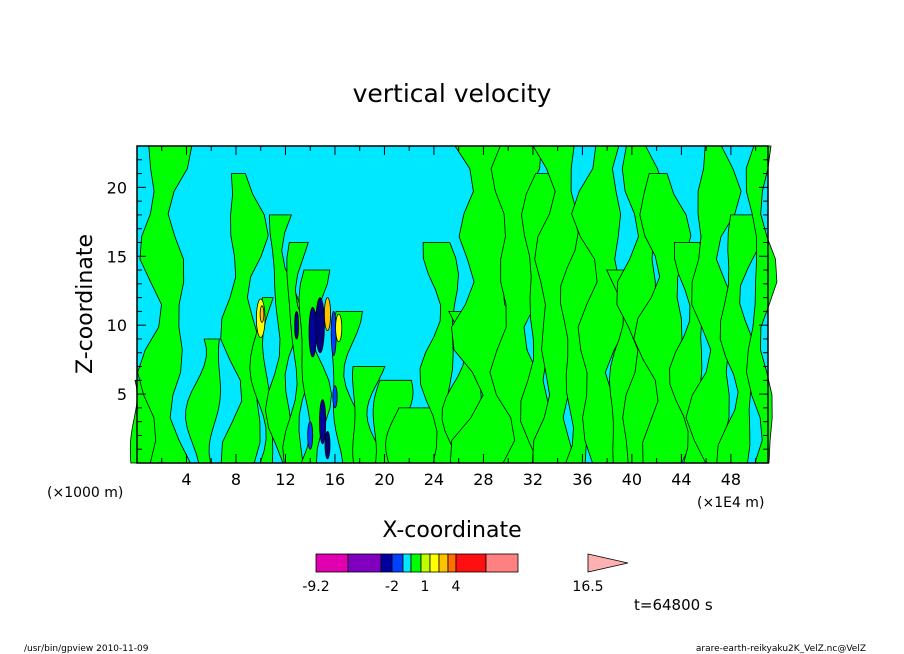  Describe the element at coordinates (315, 587) in the screenshot. I see `colorbar-label: -9.2` at that location.